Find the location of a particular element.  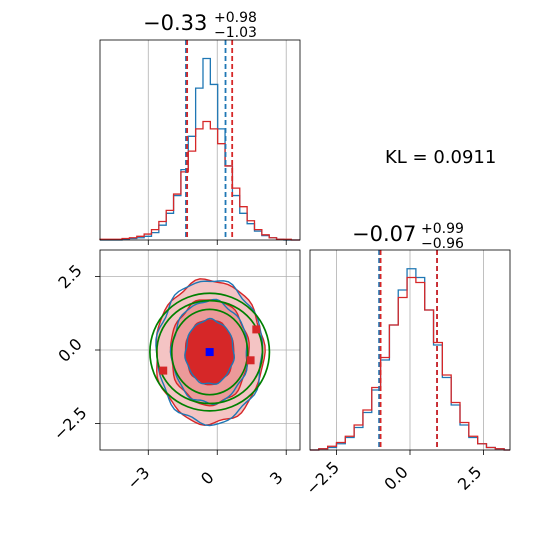

title-param-2: −0.07 +0.99 −0.96 is located at coordinates (408, 236).